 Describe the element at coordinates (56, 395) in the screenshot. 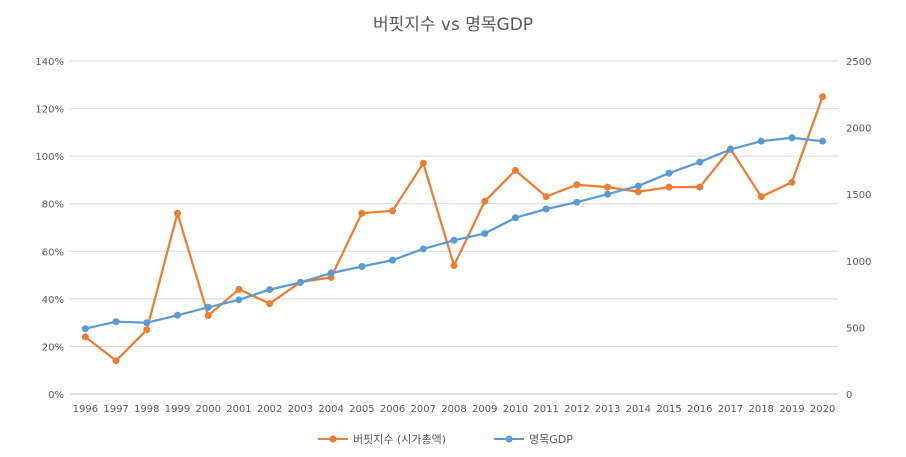

I see `left-tick-label: 0%` at that location.